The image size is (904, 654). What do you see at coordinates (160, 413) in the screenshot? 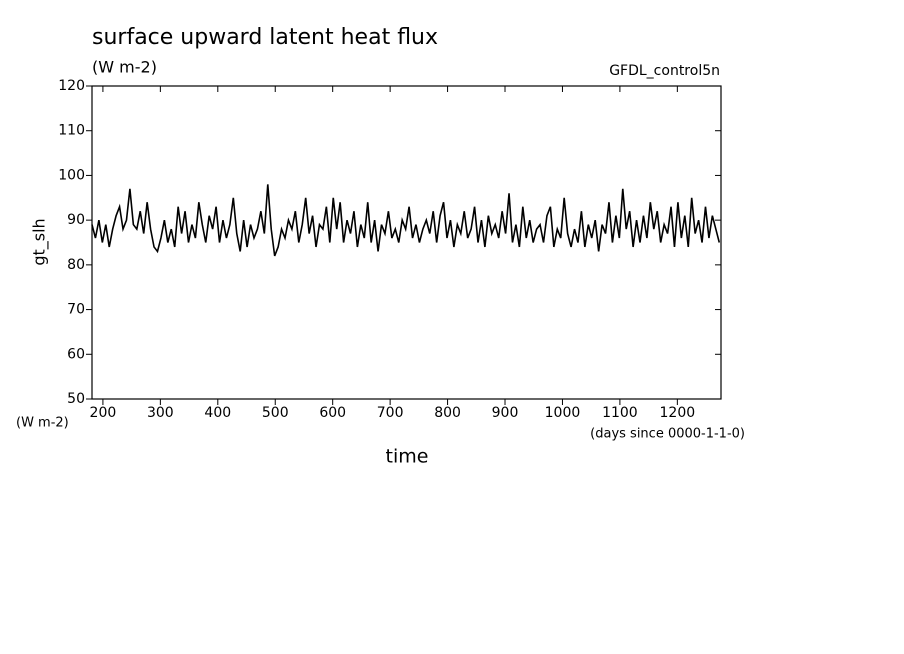
I see `x-tick-label: 300` at bounding box center [160, 413].